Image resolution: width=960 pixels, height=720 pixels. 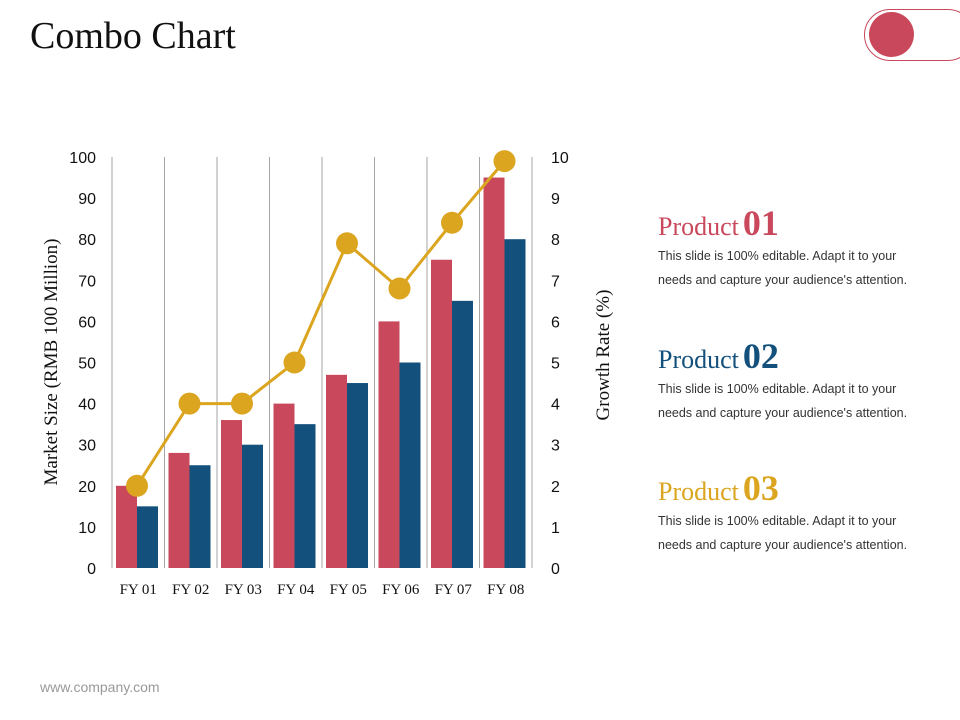 I want to click on logo-badge, so click(x=912, y=35).